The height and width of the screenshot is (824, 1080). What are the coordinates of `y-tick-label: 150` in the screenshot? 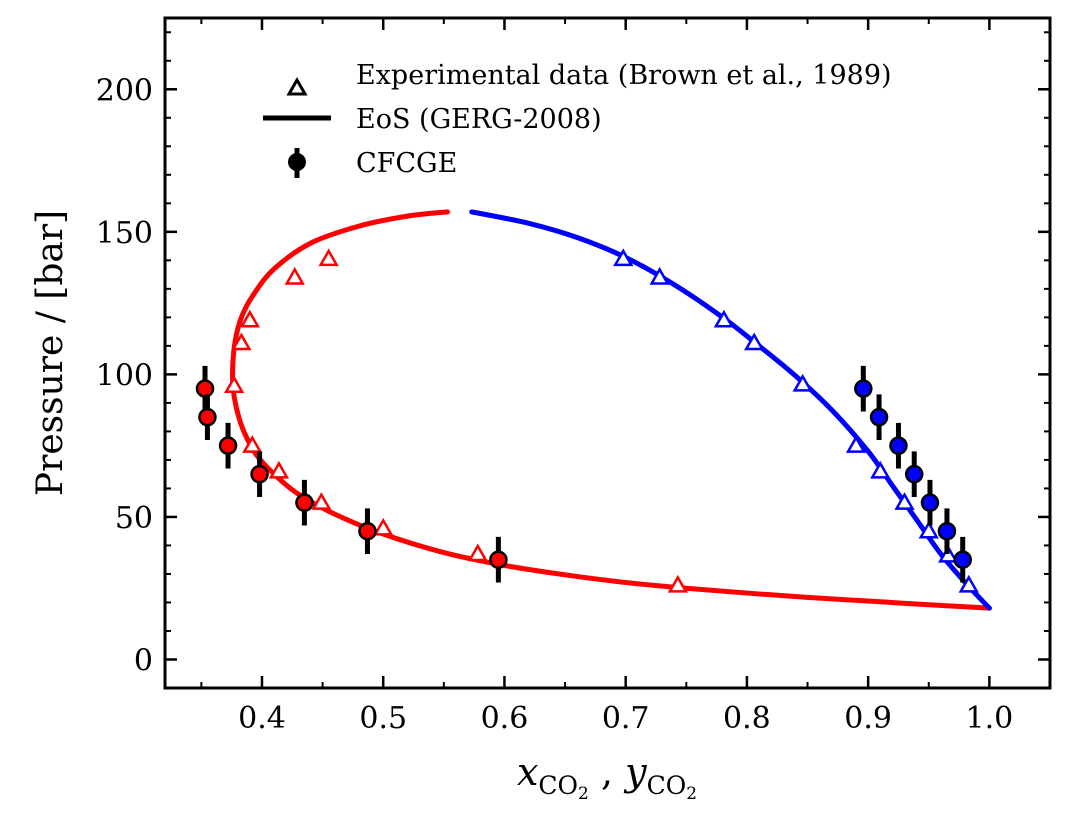 It's located at (124, 233).